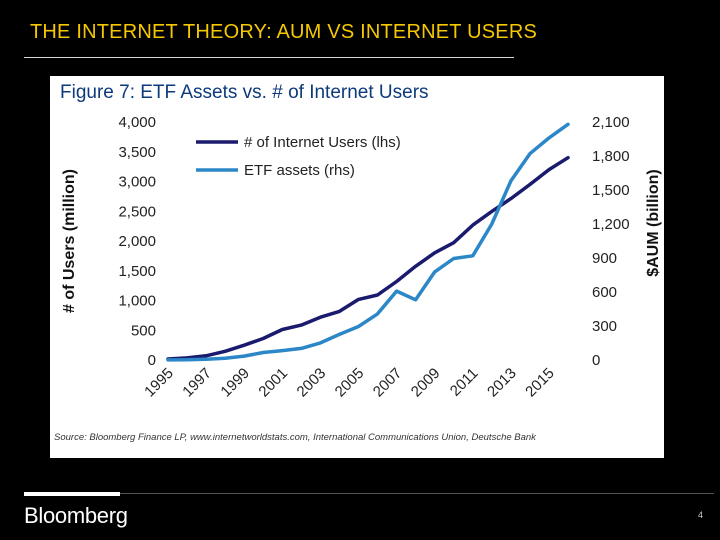 The width and height of the screenshot is (720, 540). Describe the element at coordinates (72, 494) in the screenshot. I see `footer-accent-bar` at that location.